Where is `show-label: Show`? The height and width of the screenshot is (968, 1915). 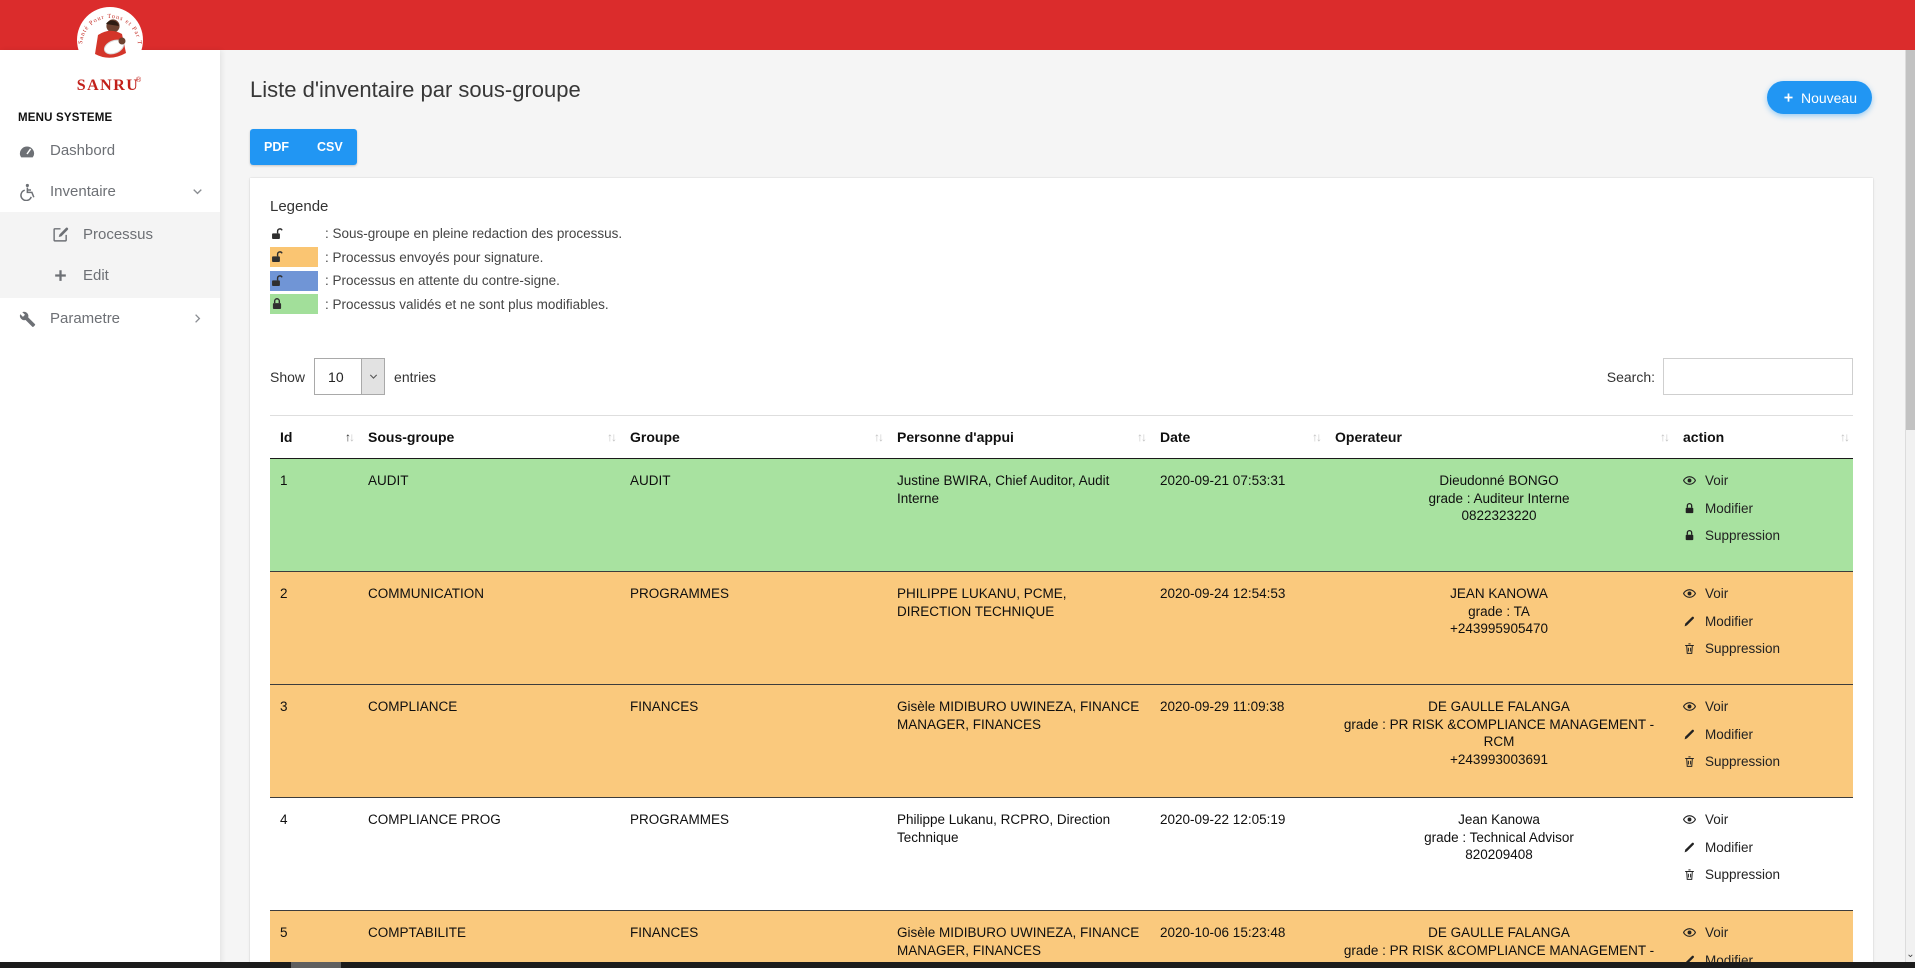
show-label: Show is located at coordinates (288, 376).